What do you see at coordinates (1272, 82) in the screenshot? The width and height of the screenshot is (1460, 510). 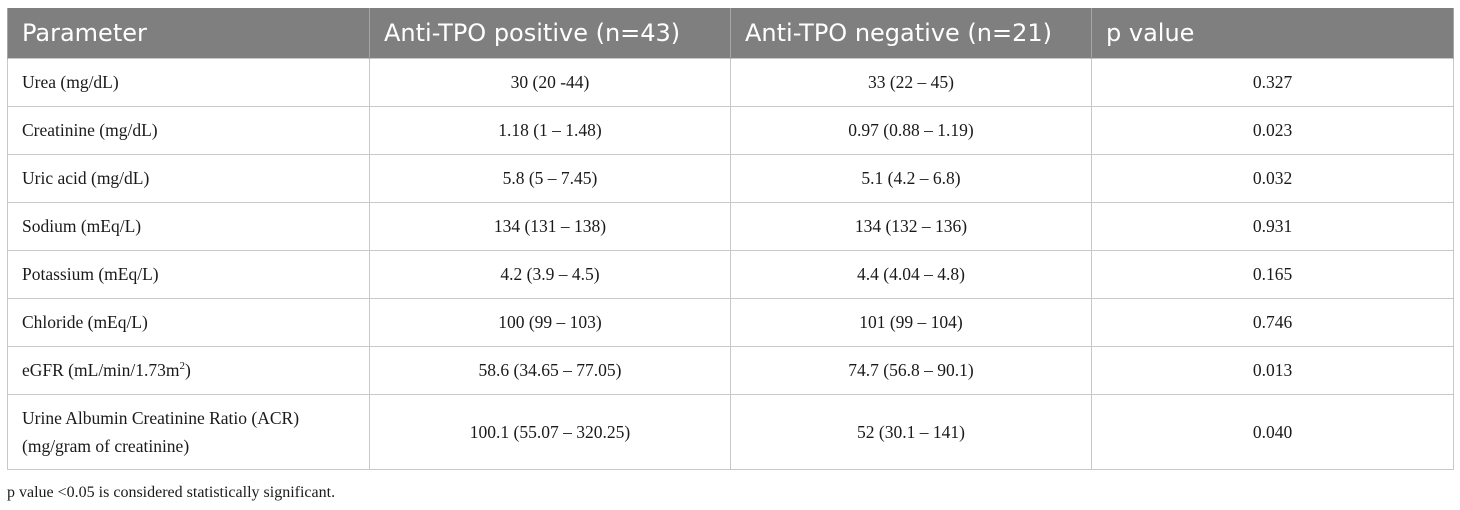 I see `cell-p-value: 0.327` at bounding box center [1272, 82].